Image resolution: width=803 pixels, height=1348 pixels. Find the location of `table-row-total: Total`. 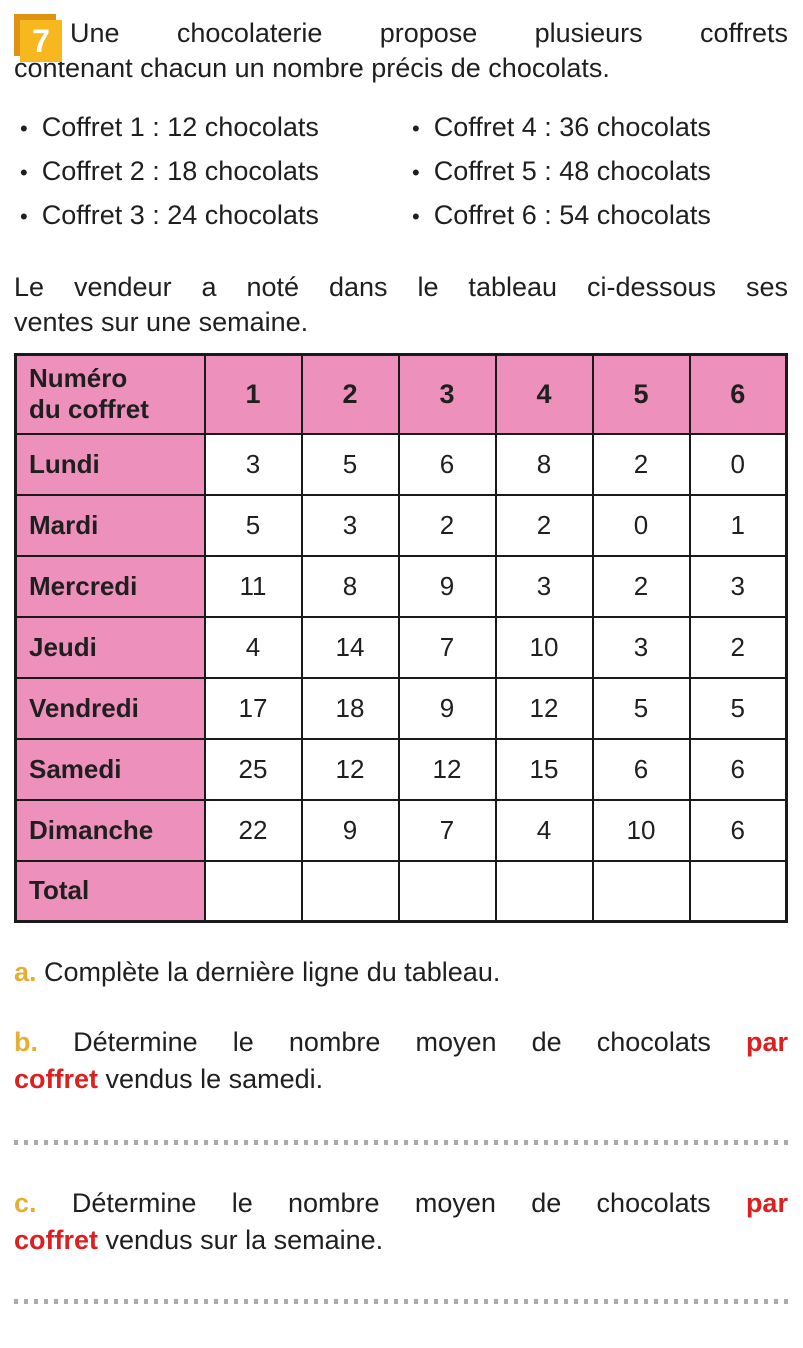

table-row-total: Total is located at coordinates (401, 891).